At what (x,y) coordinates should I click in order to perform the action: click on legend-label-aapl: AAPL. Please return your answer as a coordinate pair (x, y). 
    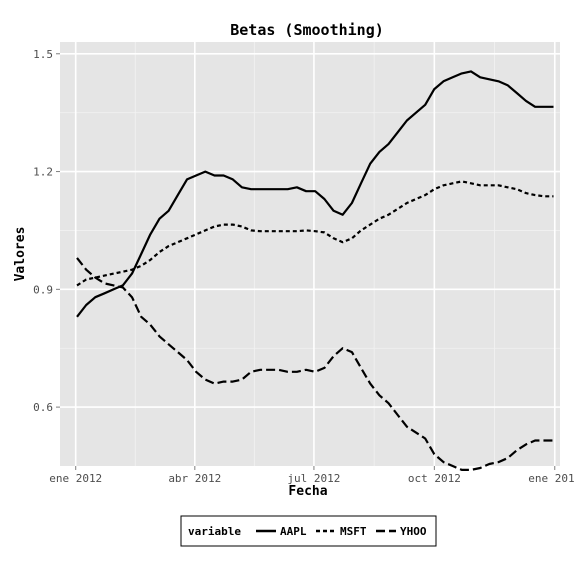
    Looking at the image, I should click on (293, 531).